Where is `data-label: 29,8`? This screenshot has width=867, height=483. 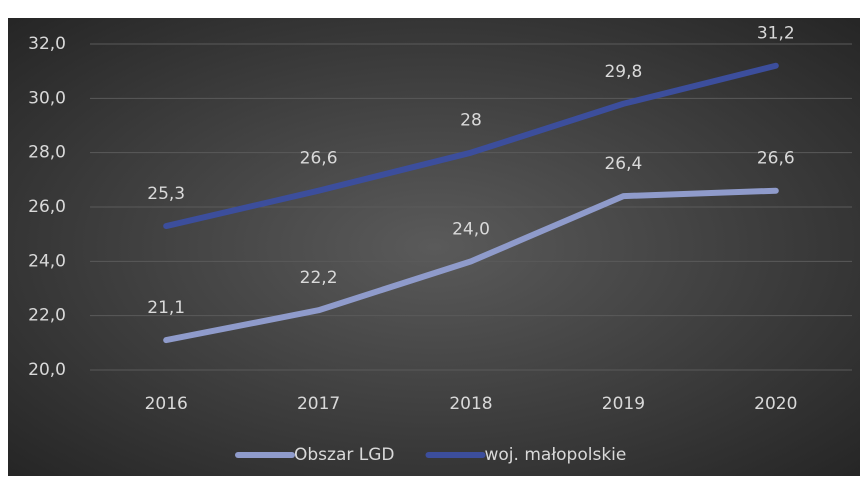 data-label: 29,8 is located at coordinates (623, 72).